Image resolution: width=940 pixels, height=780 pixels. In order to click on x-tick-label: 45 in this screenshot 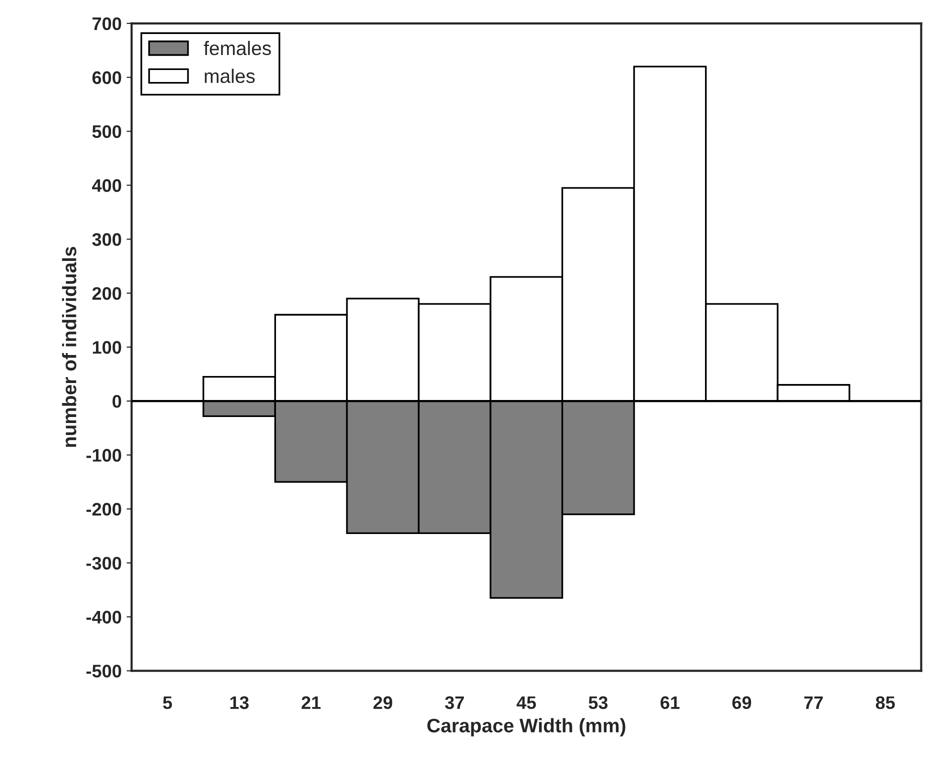, I will do `click(526, 703)`.